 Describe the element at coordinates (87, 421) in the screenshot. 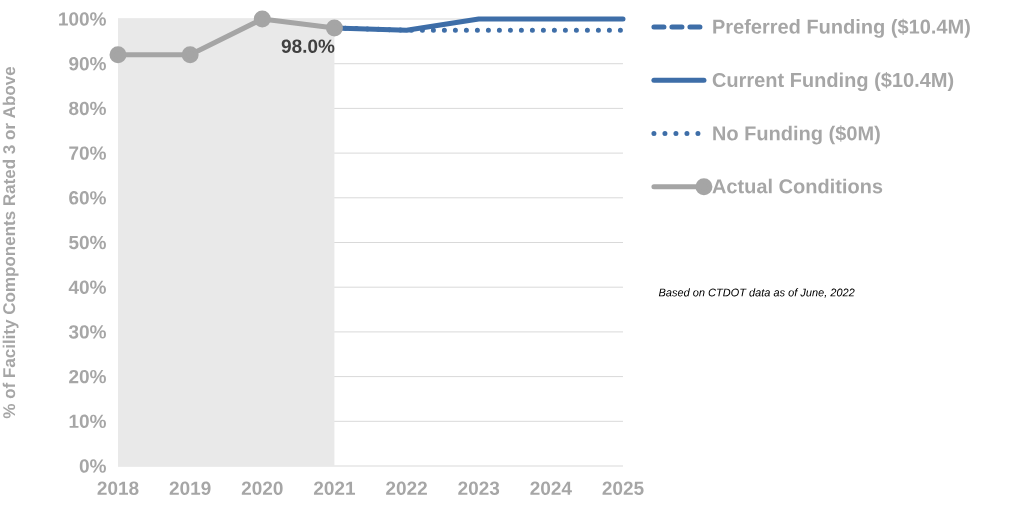

I see `y-tick-label: 10%` at that location.